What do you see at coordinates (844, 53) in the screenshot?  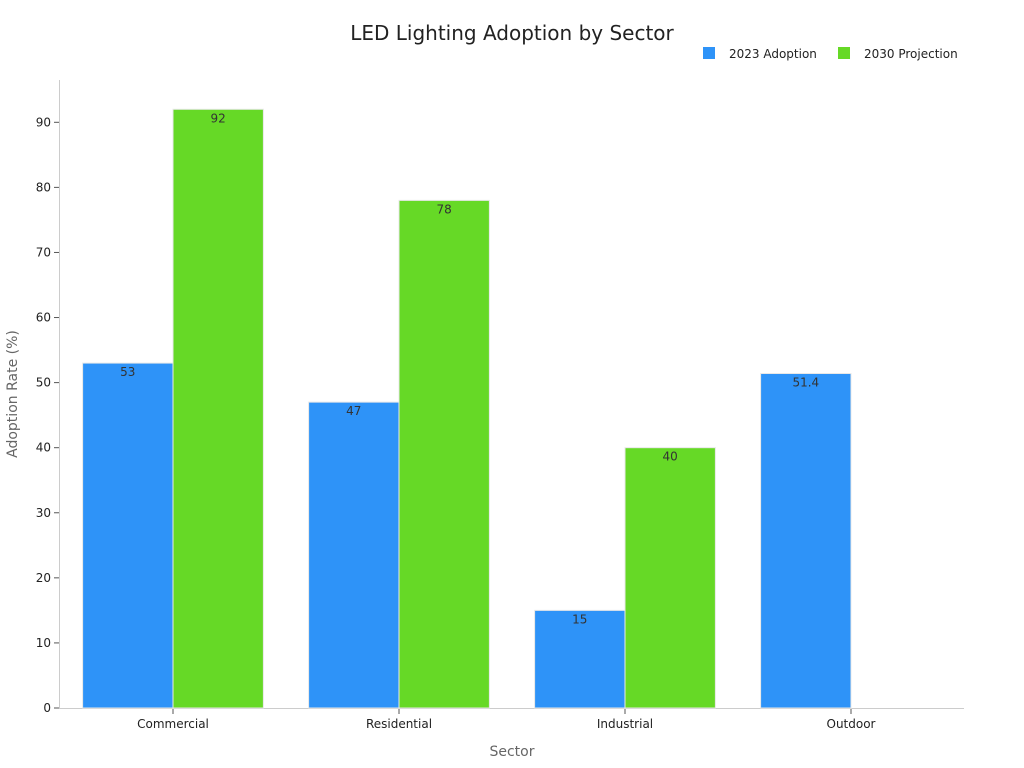 I see `legend-swatch-2030-projection` at bounding box center [844, 53].